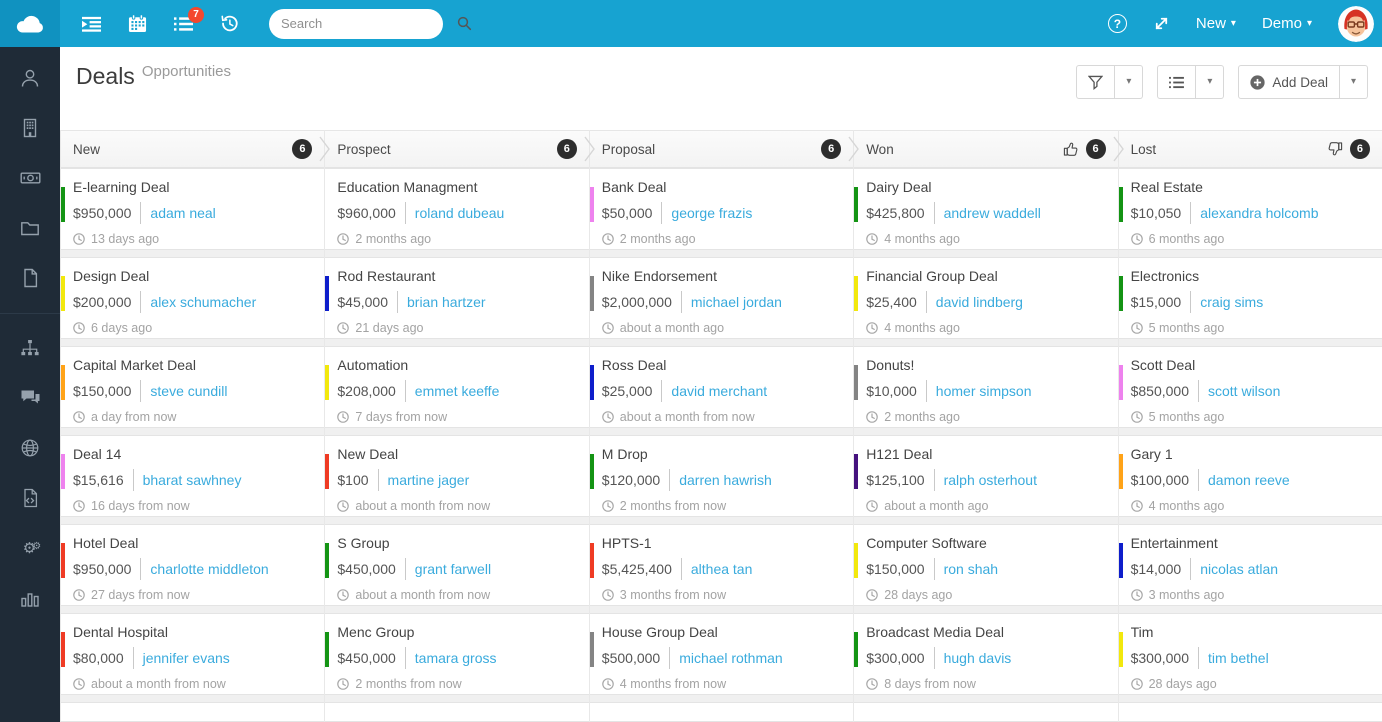  Describe the element at coordinates (1289, 82) in the screenshot. I see `add-deal-button: Add Deal` at that location.